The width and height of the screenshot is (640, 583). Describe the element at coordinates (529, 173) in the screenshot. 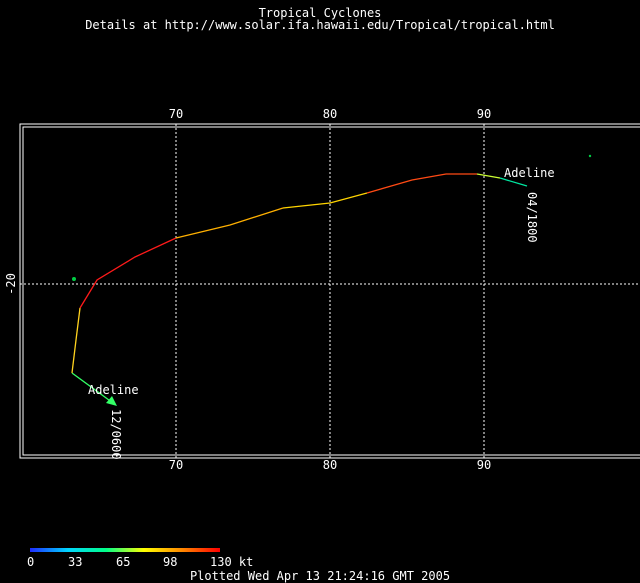

I see `storm-name-end: Adeline` at that location.